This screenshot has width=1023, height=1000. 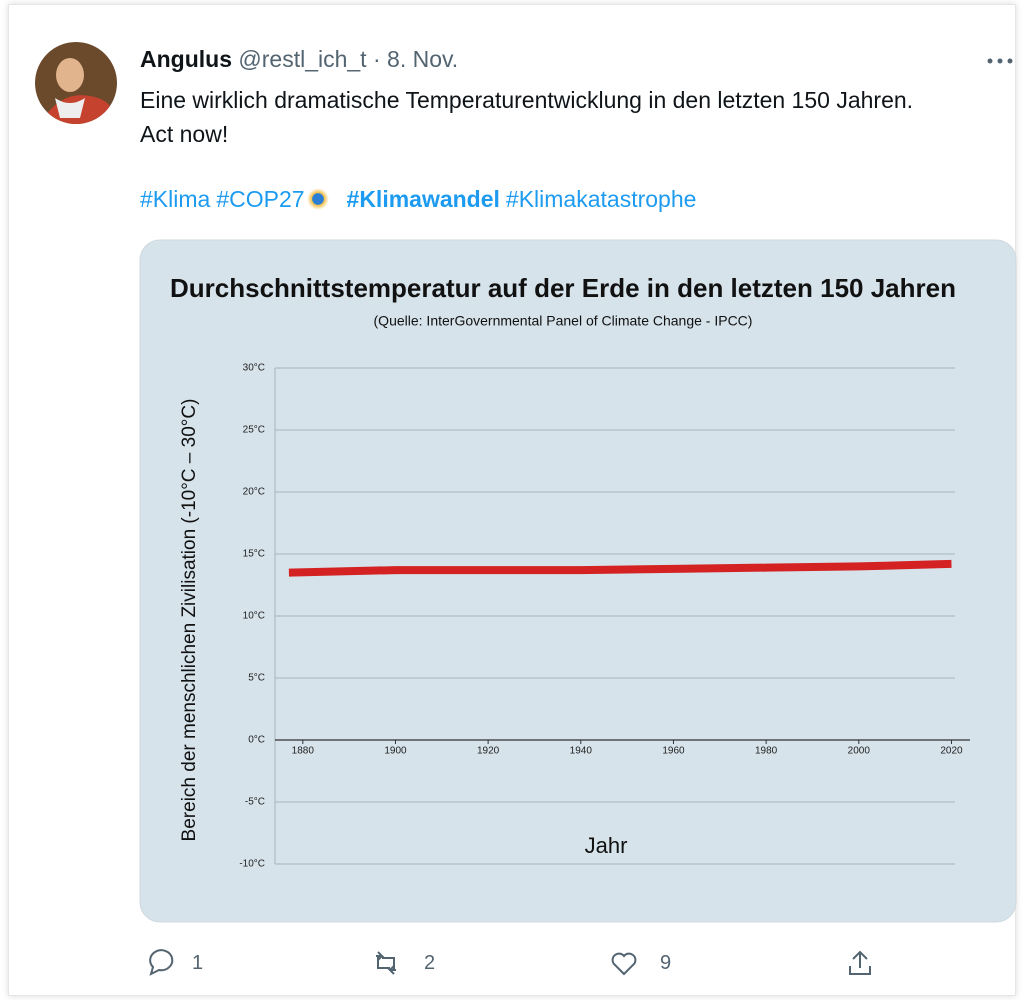 I want to click on x-tick-label: 2020, so click(x=951, y=751).